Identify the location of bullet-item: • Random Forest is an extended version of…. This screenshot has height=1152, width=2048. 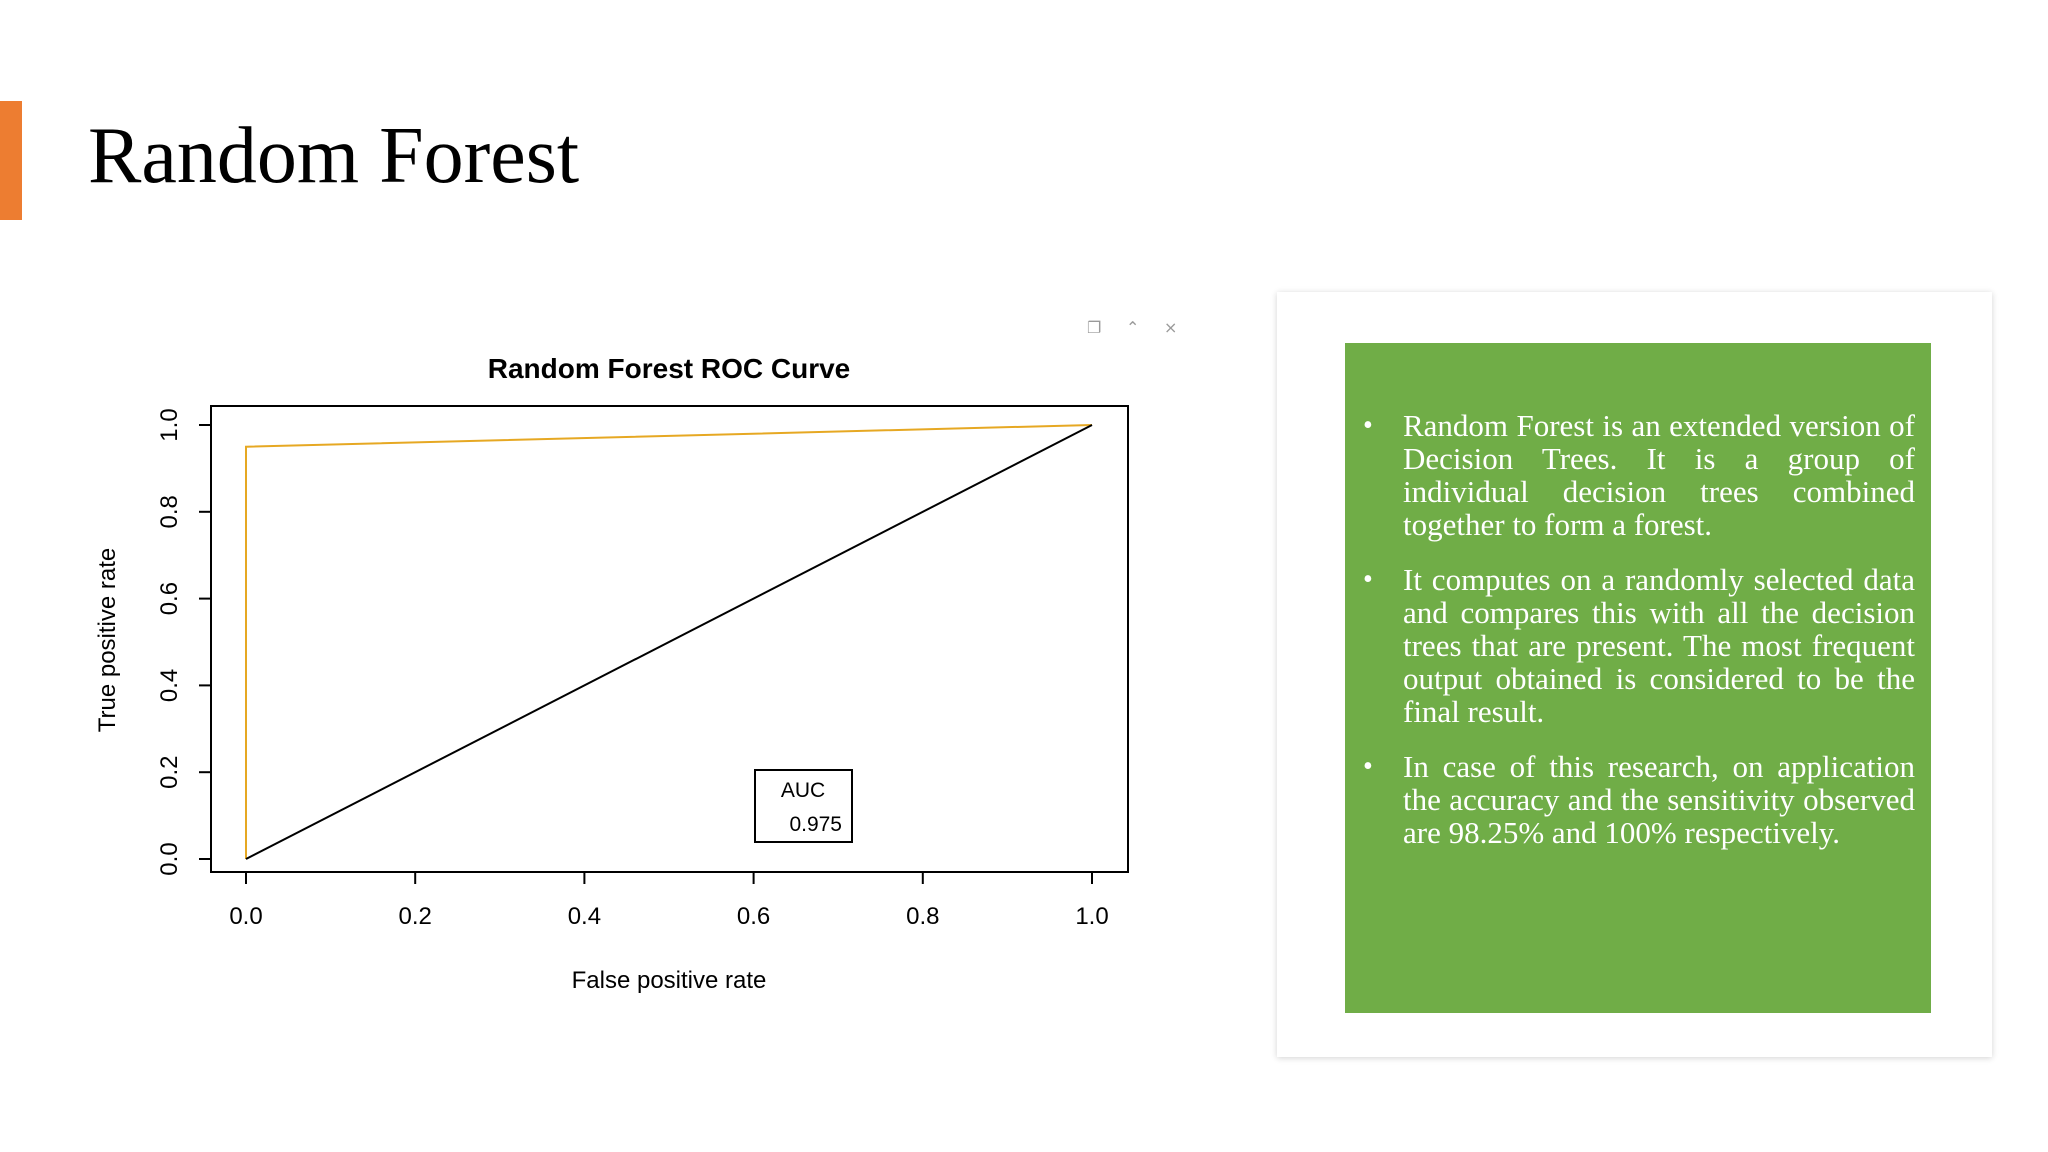
(1639, 475).